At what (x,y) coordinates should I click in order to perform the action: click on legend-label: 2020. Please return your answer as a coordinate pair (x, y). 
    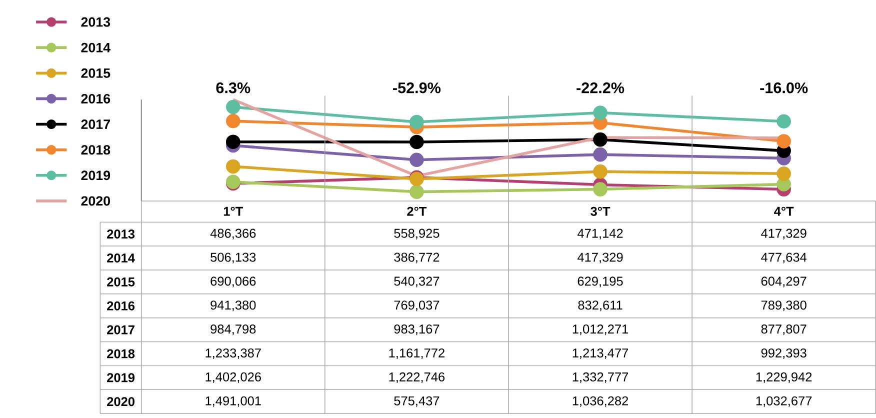
    Looking at the image, I should click on (95, 201).